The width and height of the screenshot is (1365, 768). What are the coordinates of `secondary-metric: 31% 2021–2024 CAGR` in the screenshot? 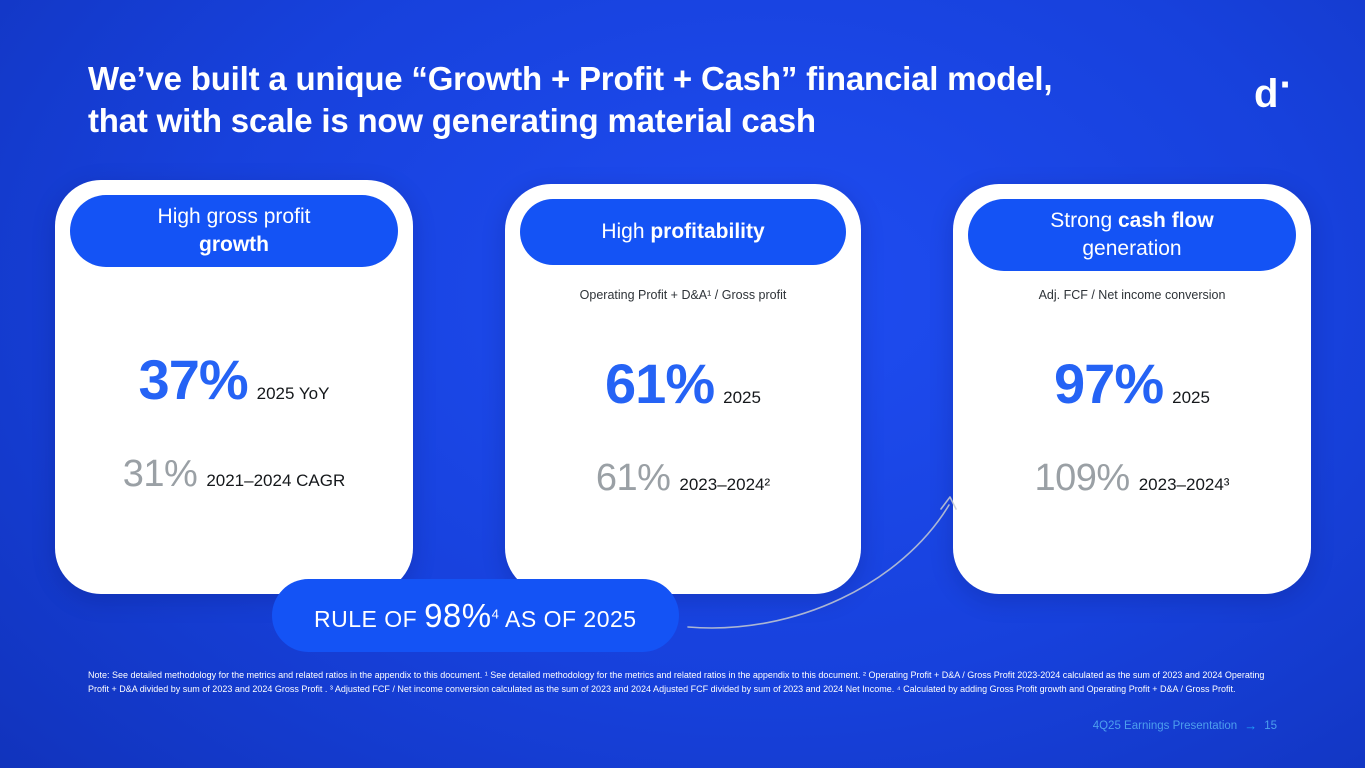 It's located at (234, 474).